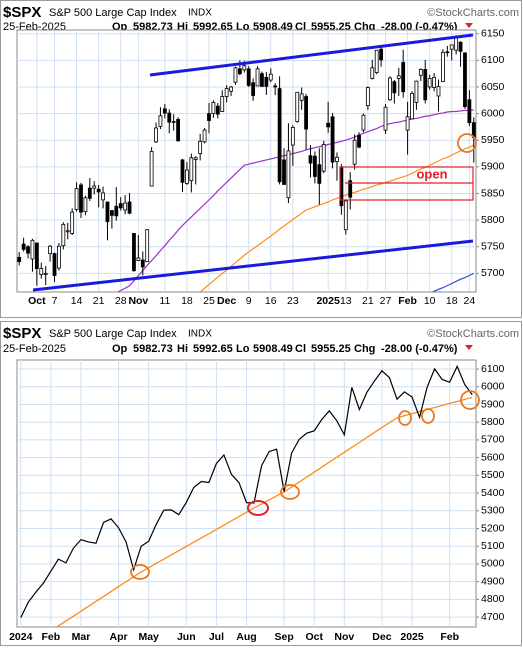 The width and height of the screenshot is (523, 654). Describe the element at coordinates (493, 617) in the screenshot. I see `y-tick-label: 4700` at that location.